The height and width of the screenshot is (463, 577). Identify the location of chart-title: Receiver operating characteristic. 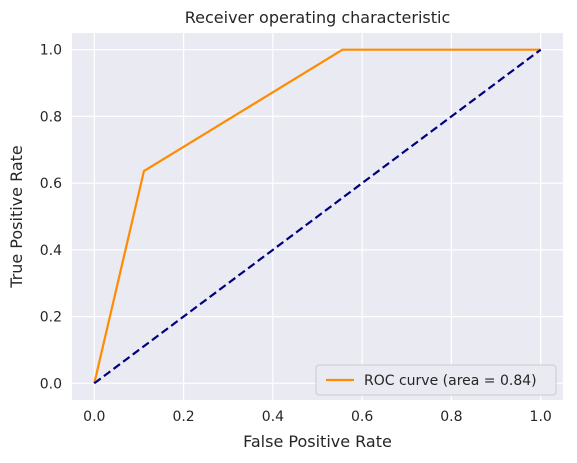
(318, 17).